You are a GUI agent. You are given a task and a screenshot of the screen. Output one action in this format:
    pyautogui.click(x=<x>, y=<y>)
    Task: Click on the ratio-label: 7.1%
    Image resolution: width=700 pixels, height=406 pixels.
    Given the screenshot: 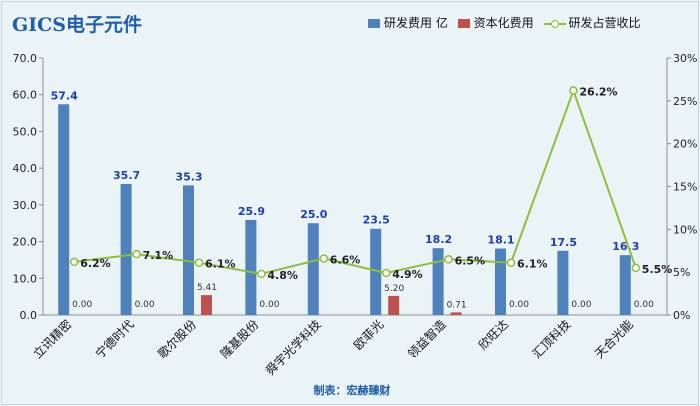 What is the action you would take?
    pyautogui.click(x=158, y=255)
    